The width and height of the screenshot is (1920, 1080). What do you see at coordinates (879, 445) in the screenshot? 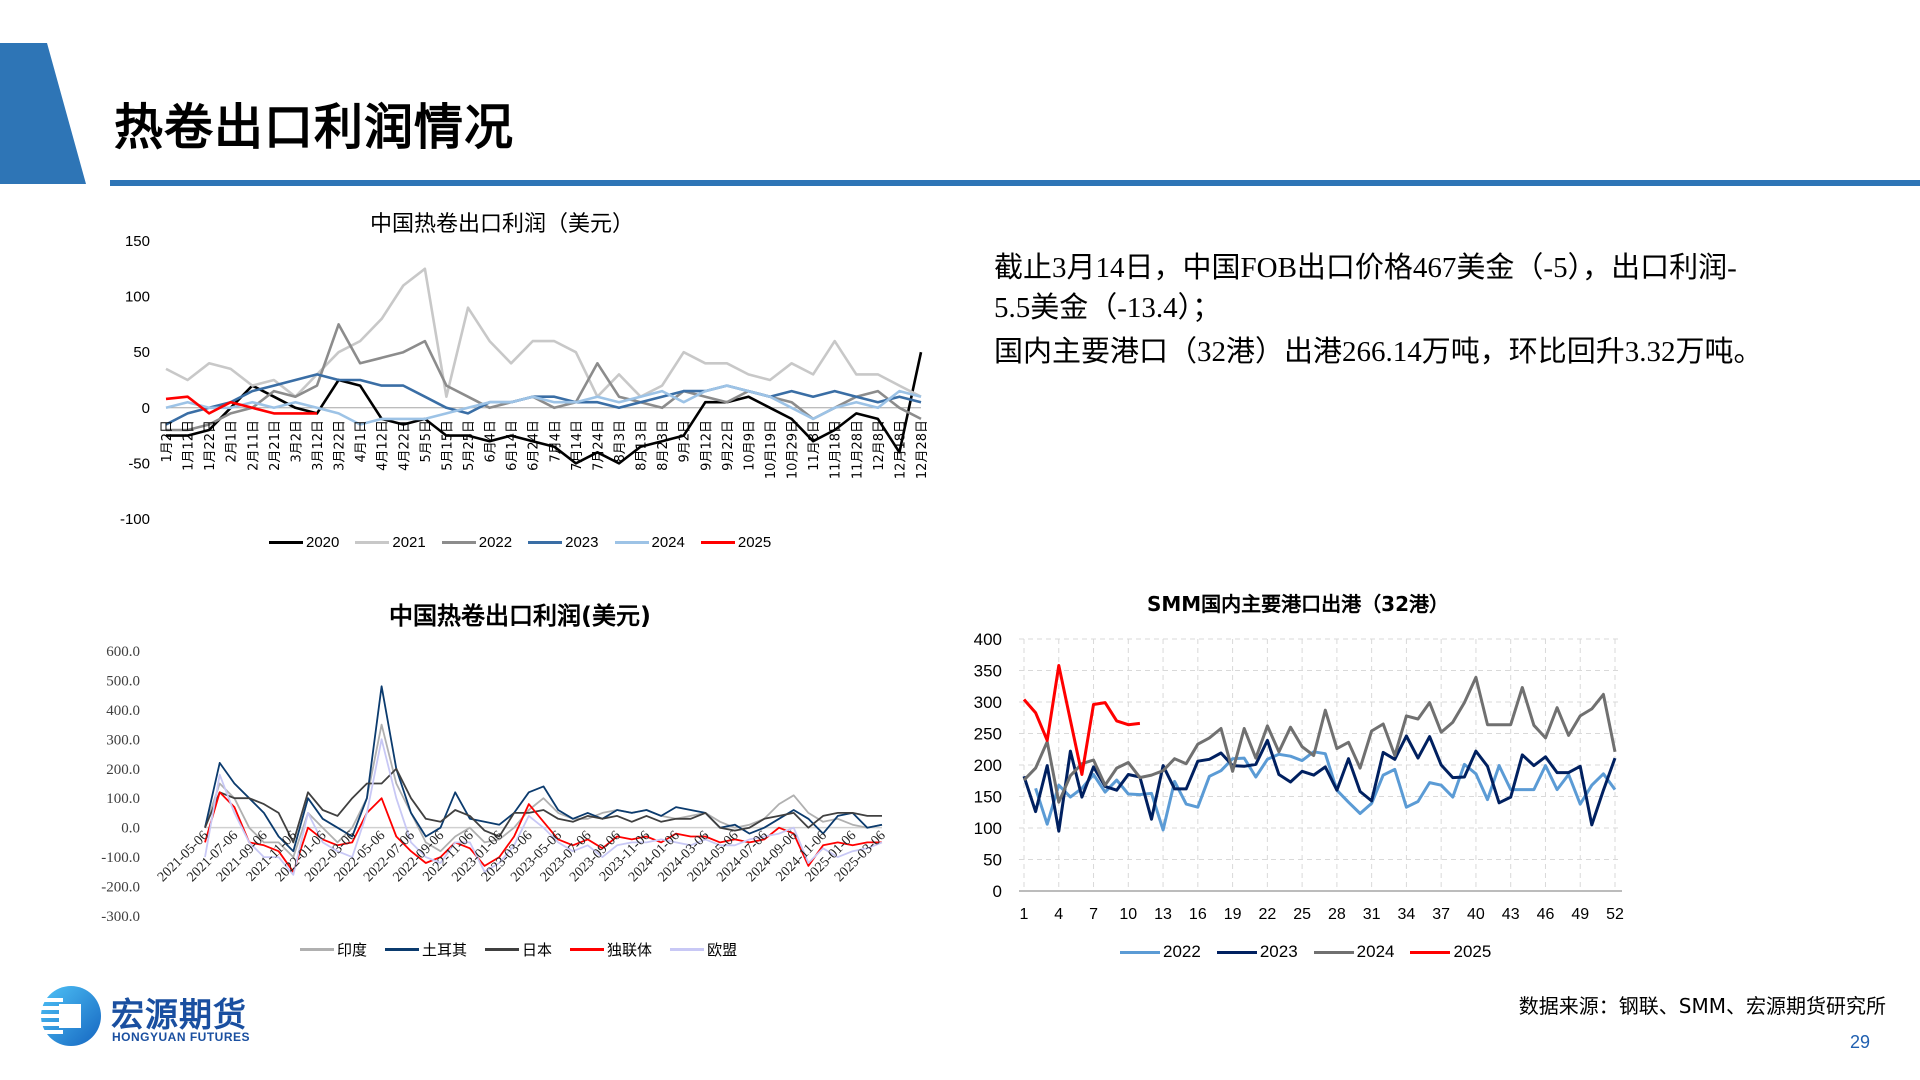
I see `chart1-x-tick-label: 12月8日` at bounding box center [879, 445].